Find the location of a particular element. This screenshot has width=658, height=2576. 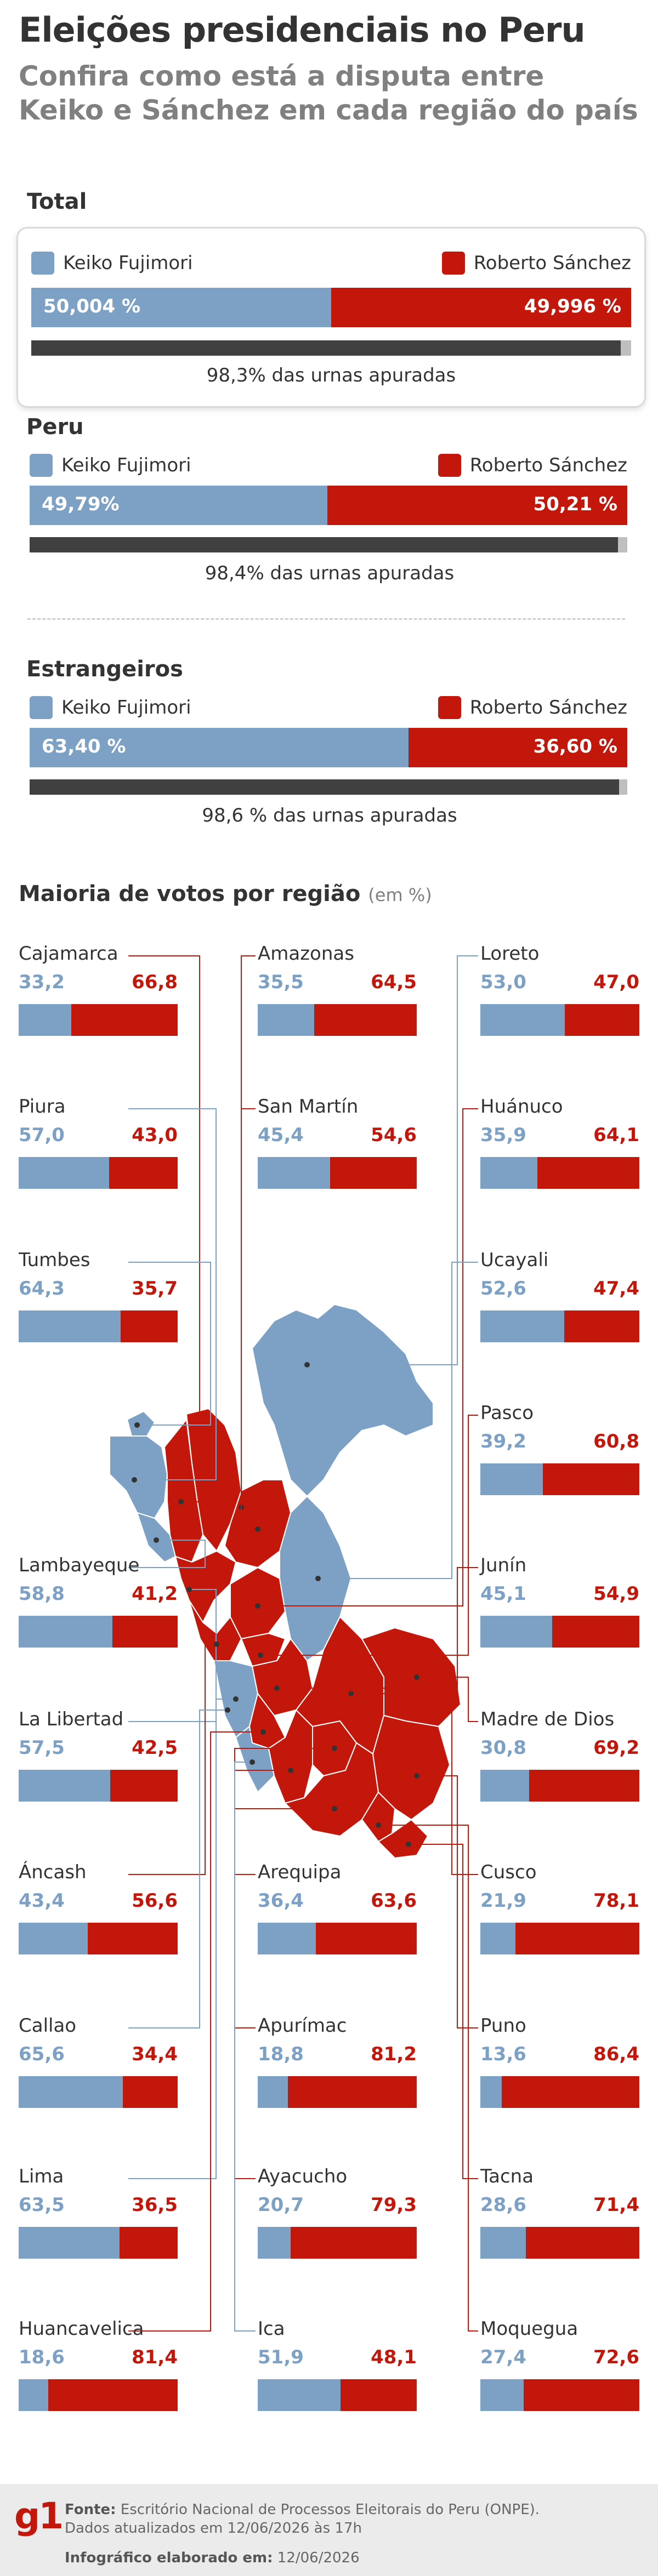

region-card: Junín 45,1 54,9 is located at coordinates (559, 1601).